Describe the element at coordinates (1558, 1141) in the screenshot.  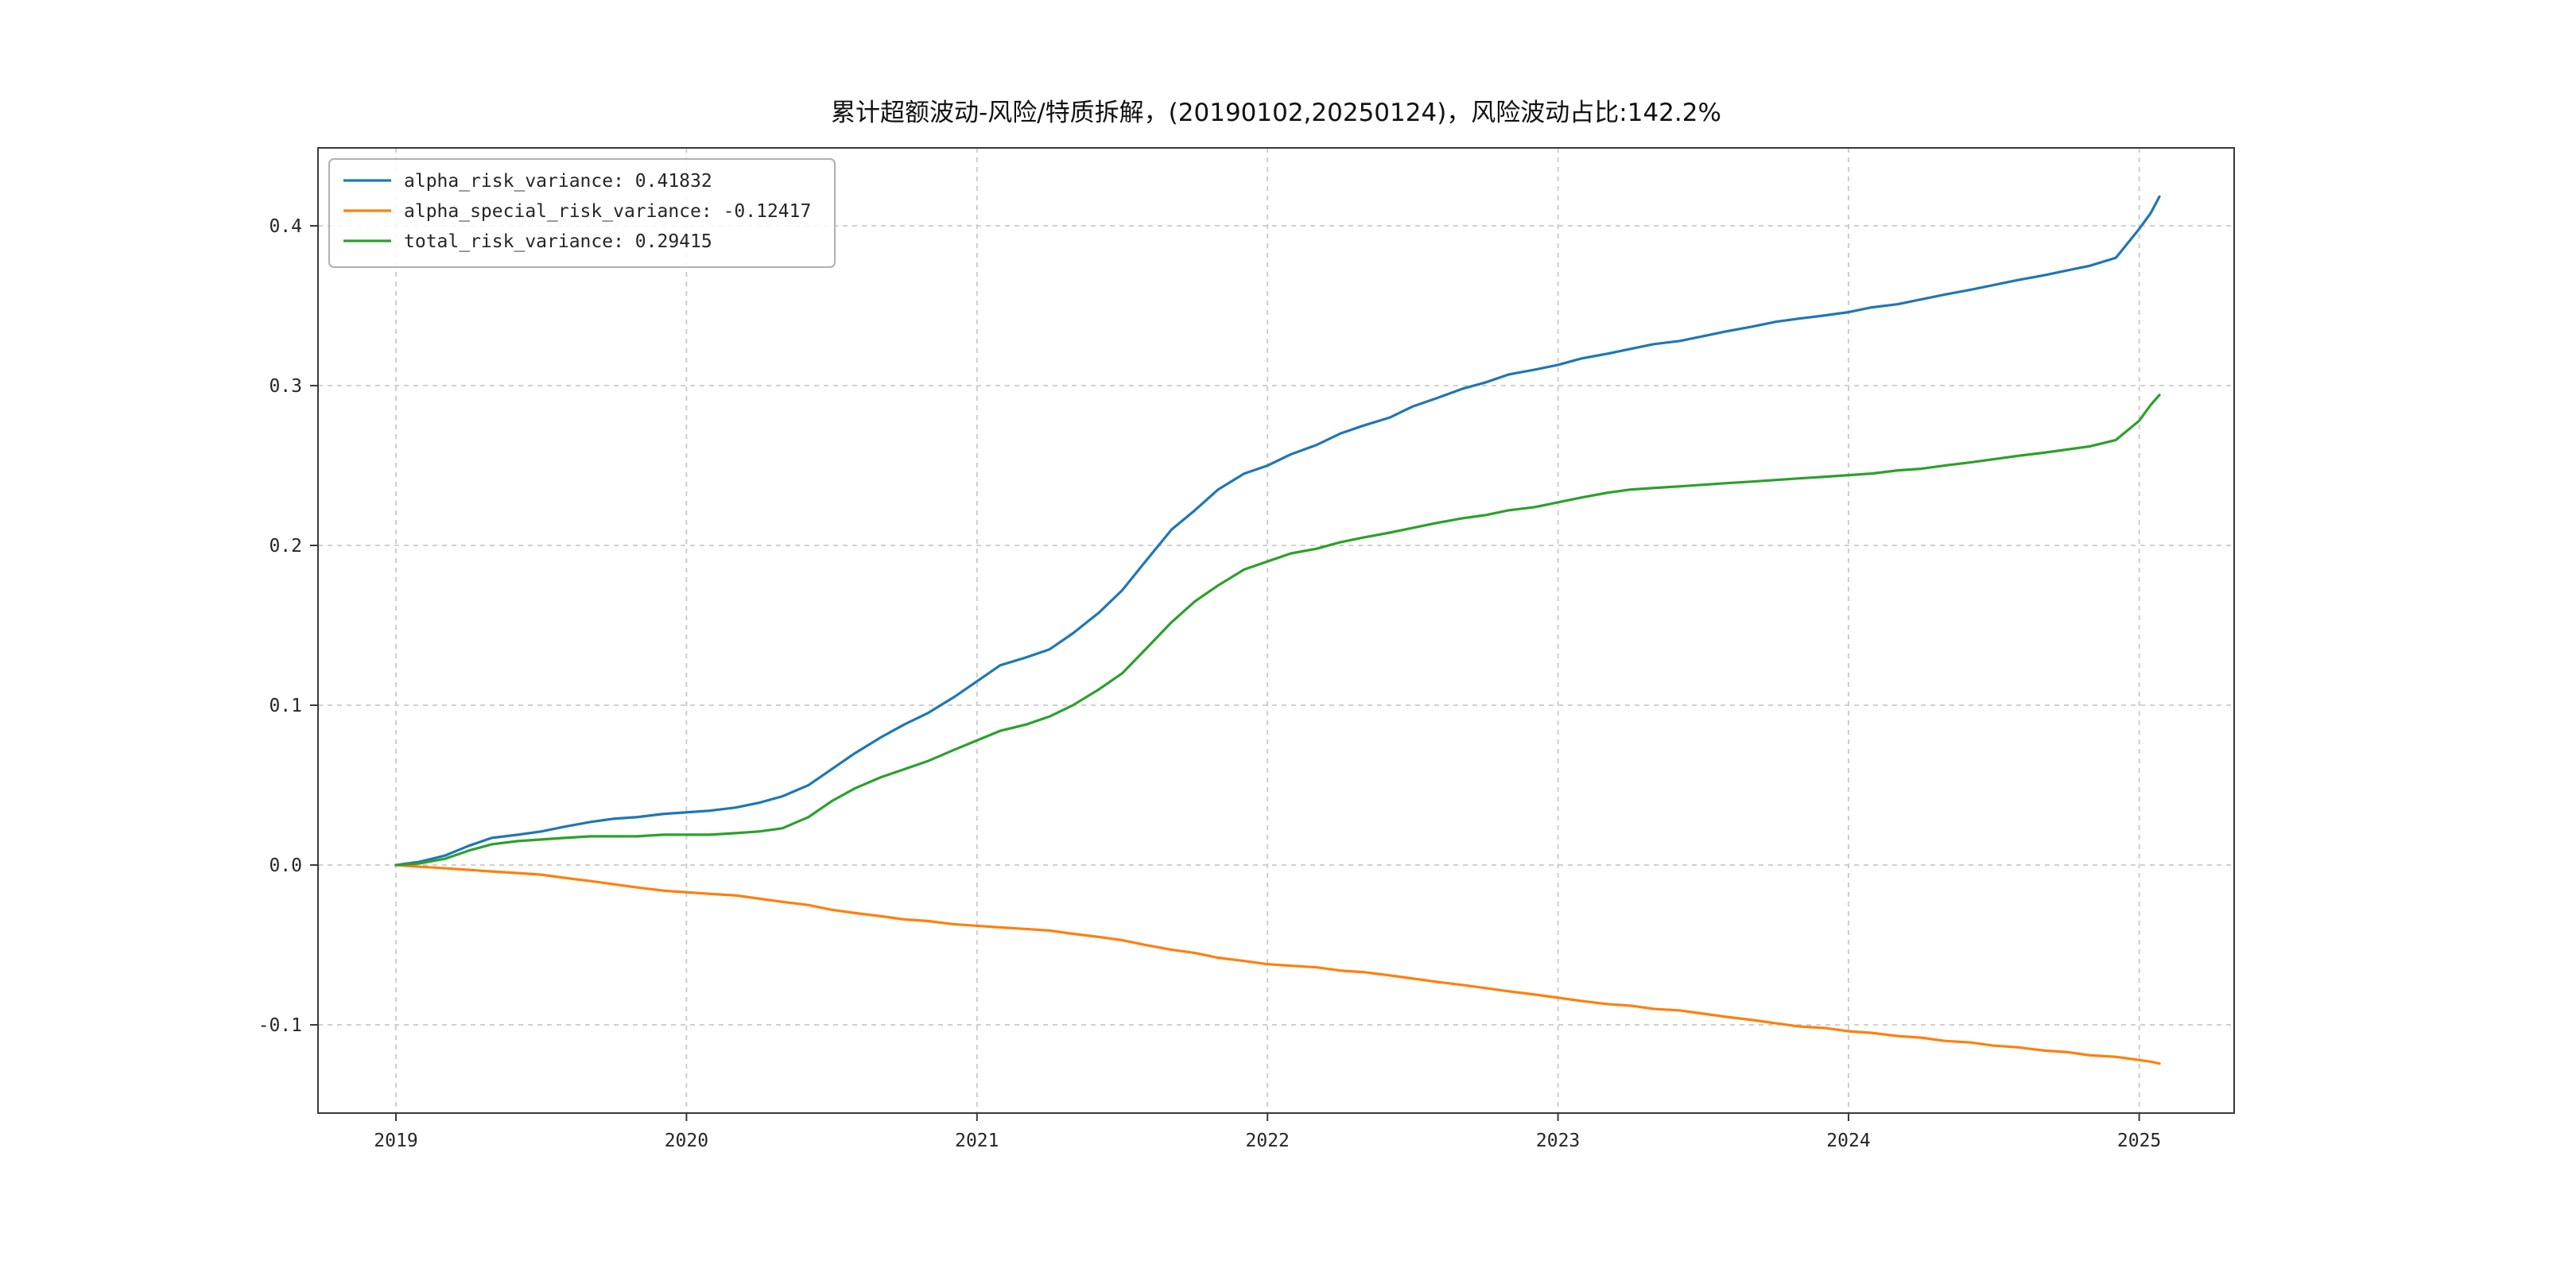
I see `x-tick-label: 2023` at that location.